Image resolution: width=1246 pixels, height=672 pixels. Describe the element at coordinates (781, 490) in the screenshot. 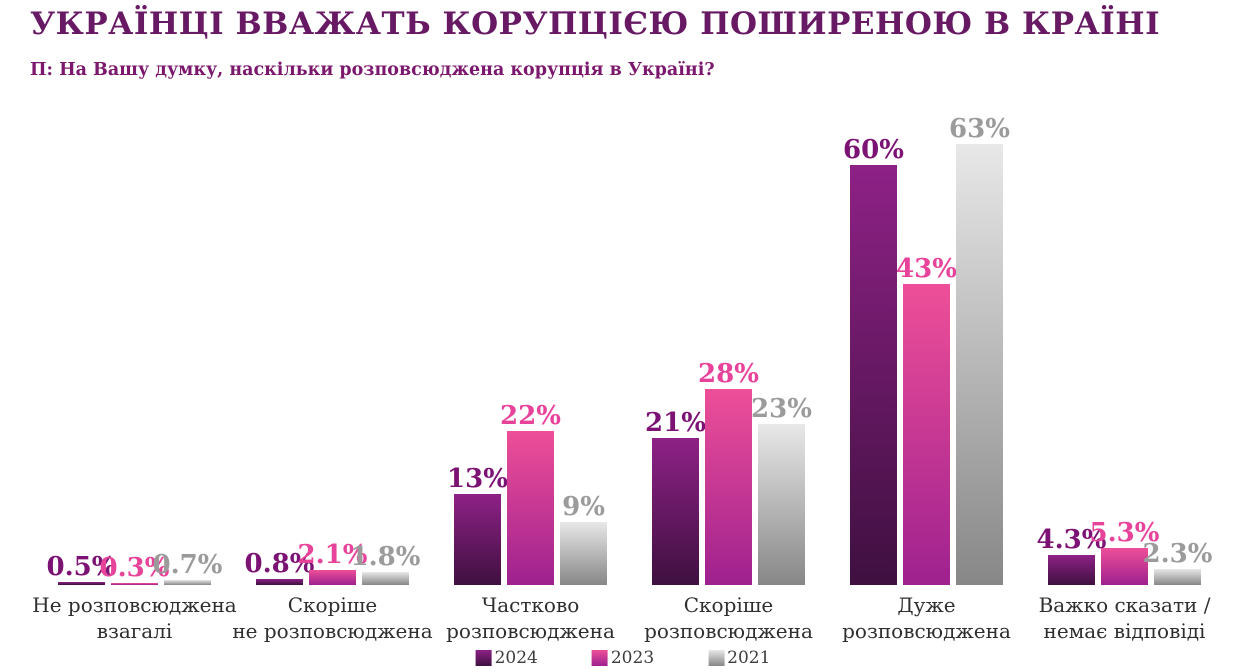

I see `bar-2021: 23%` at that location.